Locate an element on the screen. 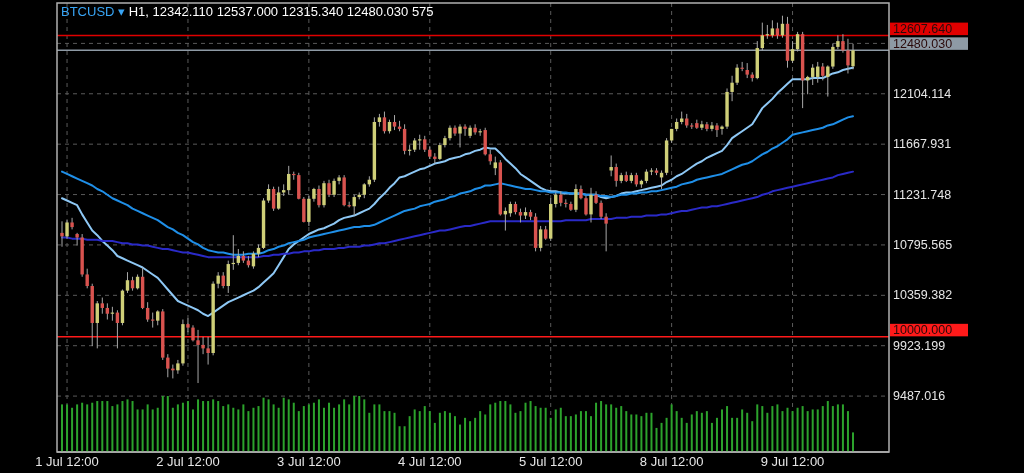  ref-line-label: 12480.030 is located at coordinates (923, 43).